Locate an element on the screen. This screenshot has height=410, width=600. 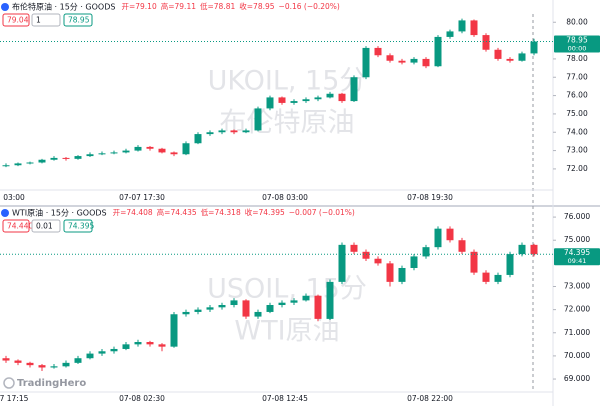
x-tick-label: 07-07 17:30 is located at coordinates (142, 197).